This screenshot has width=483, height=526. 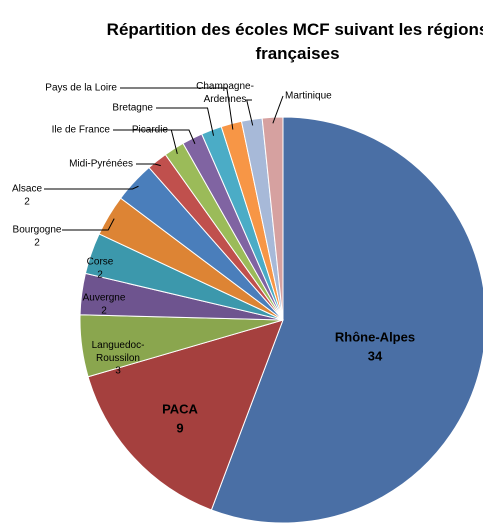 What do you see at coordinates (308, 96) in the screenshot?
I see `slice-label: Martinique` at bounding box center [308, 96].